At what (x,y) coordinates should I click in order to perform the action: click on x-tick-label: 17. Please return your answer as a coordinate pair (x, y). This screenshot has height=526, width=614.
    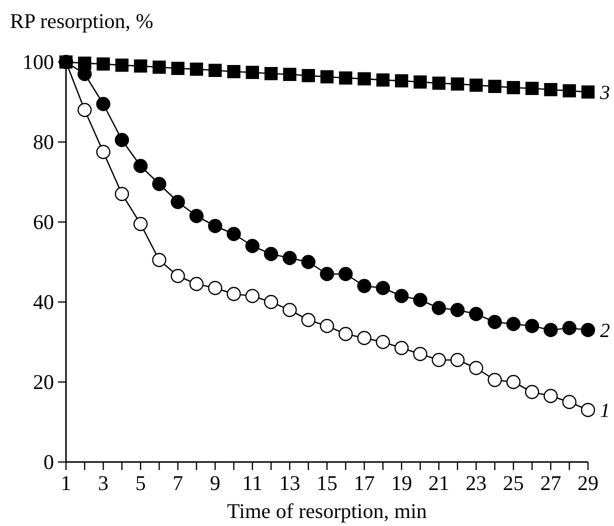
    Looking at the image, I should click on (364, 483).